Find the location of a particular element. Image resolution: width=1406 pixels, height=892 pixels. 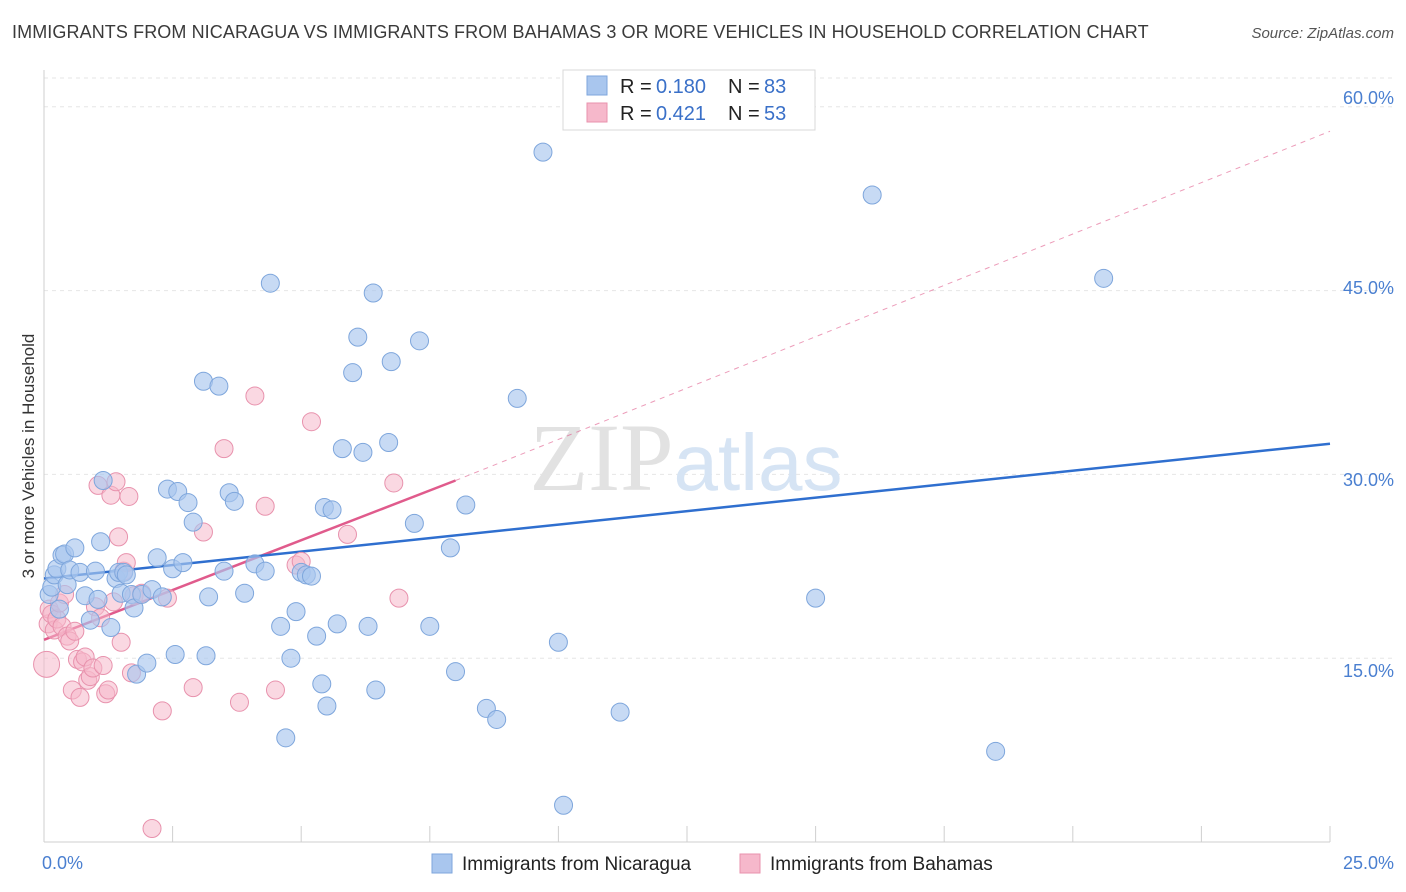

legend-r-label-bahamas: R = is located at coordinates (636, 114).